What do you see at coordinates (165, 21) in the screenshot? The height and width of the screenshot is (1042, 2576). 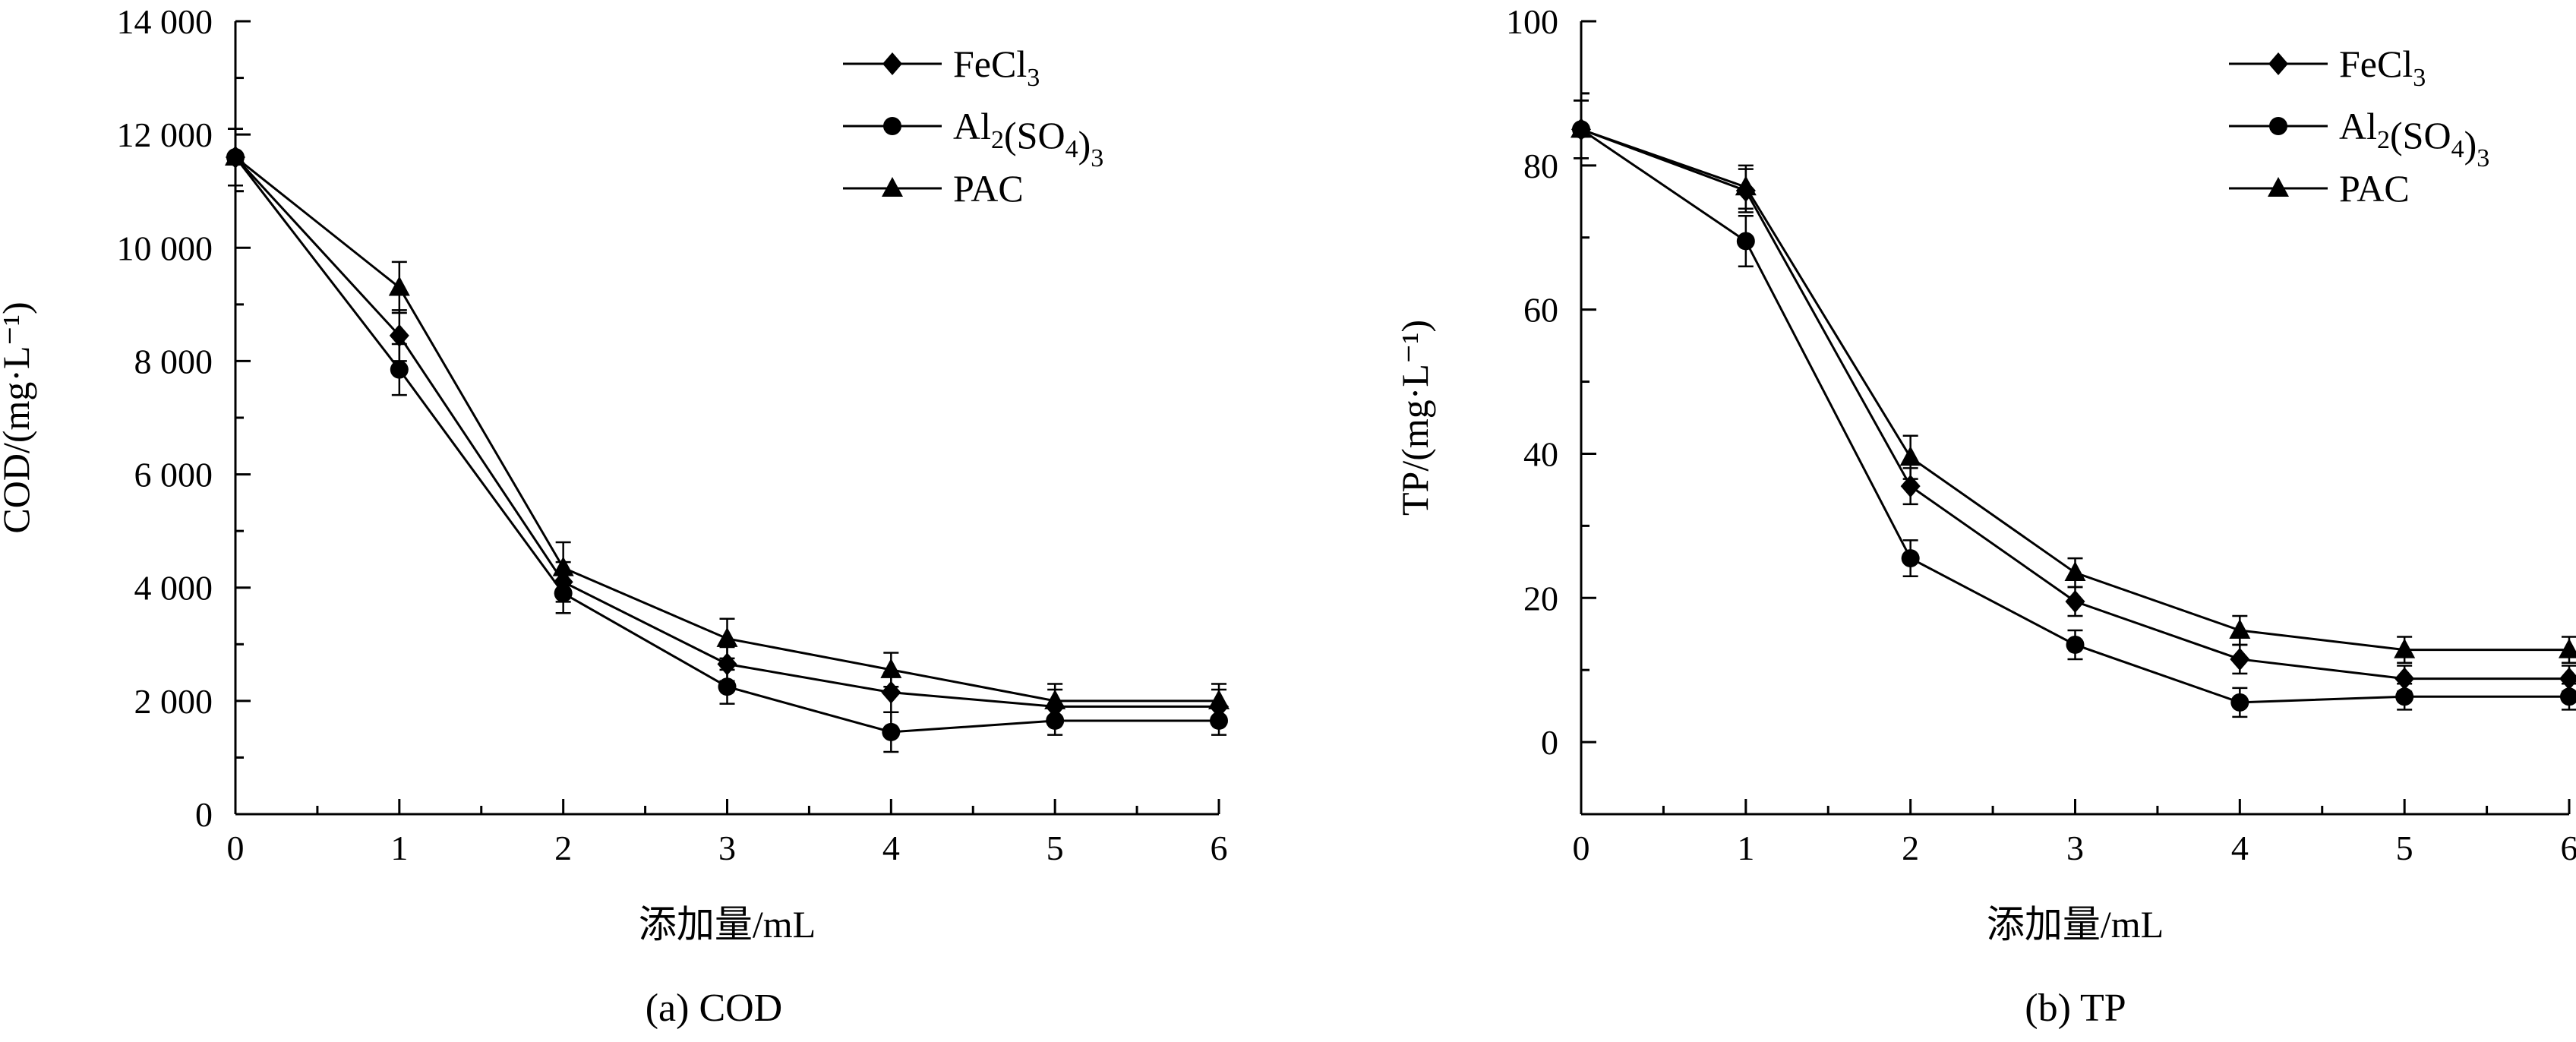 I see `y-tick-label: 14 000` at bounding box center [165, 21].